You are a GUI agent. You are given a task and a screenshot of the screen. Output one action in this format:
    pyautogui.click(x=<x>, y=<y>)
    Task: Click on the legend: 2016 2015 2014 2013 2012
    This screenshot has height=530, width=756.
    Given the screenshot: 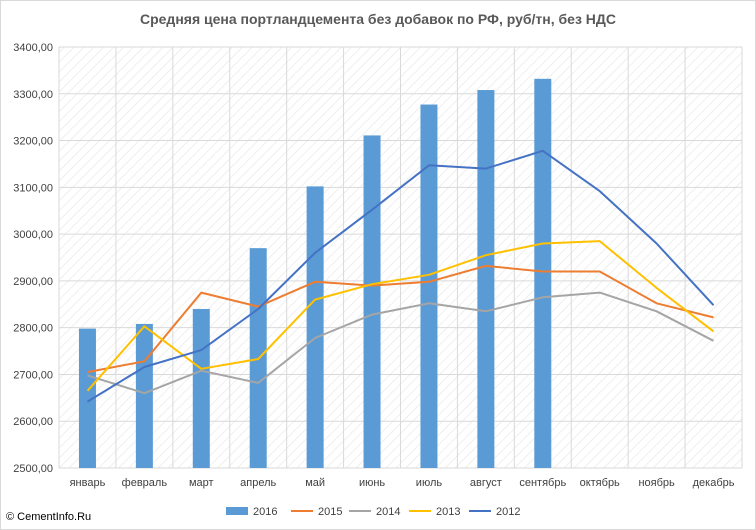 What is the action you would take?
    pyautogui.click(x=373, y=512)
    